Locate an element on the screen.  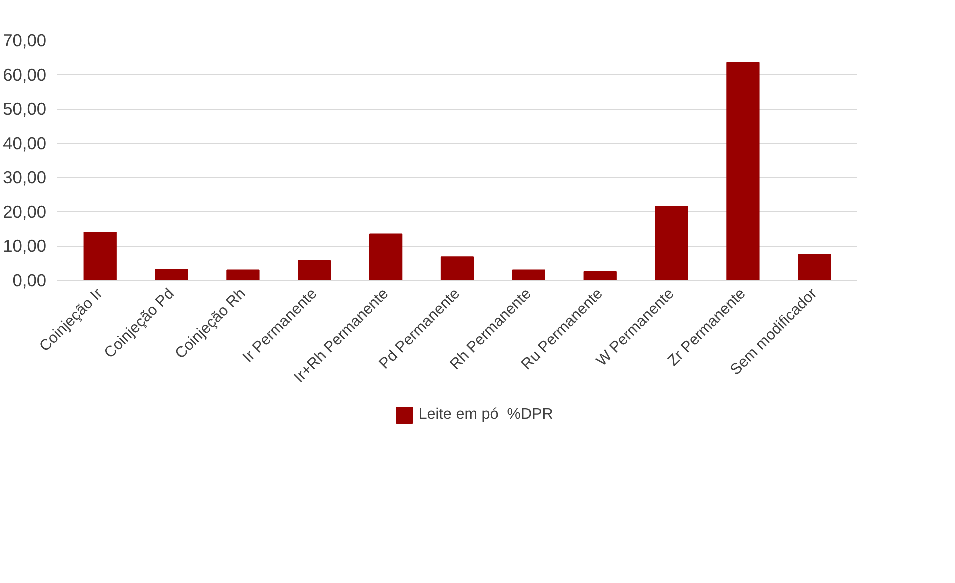
y-tick-label: 20,00 is located at coordinates (25, 212).